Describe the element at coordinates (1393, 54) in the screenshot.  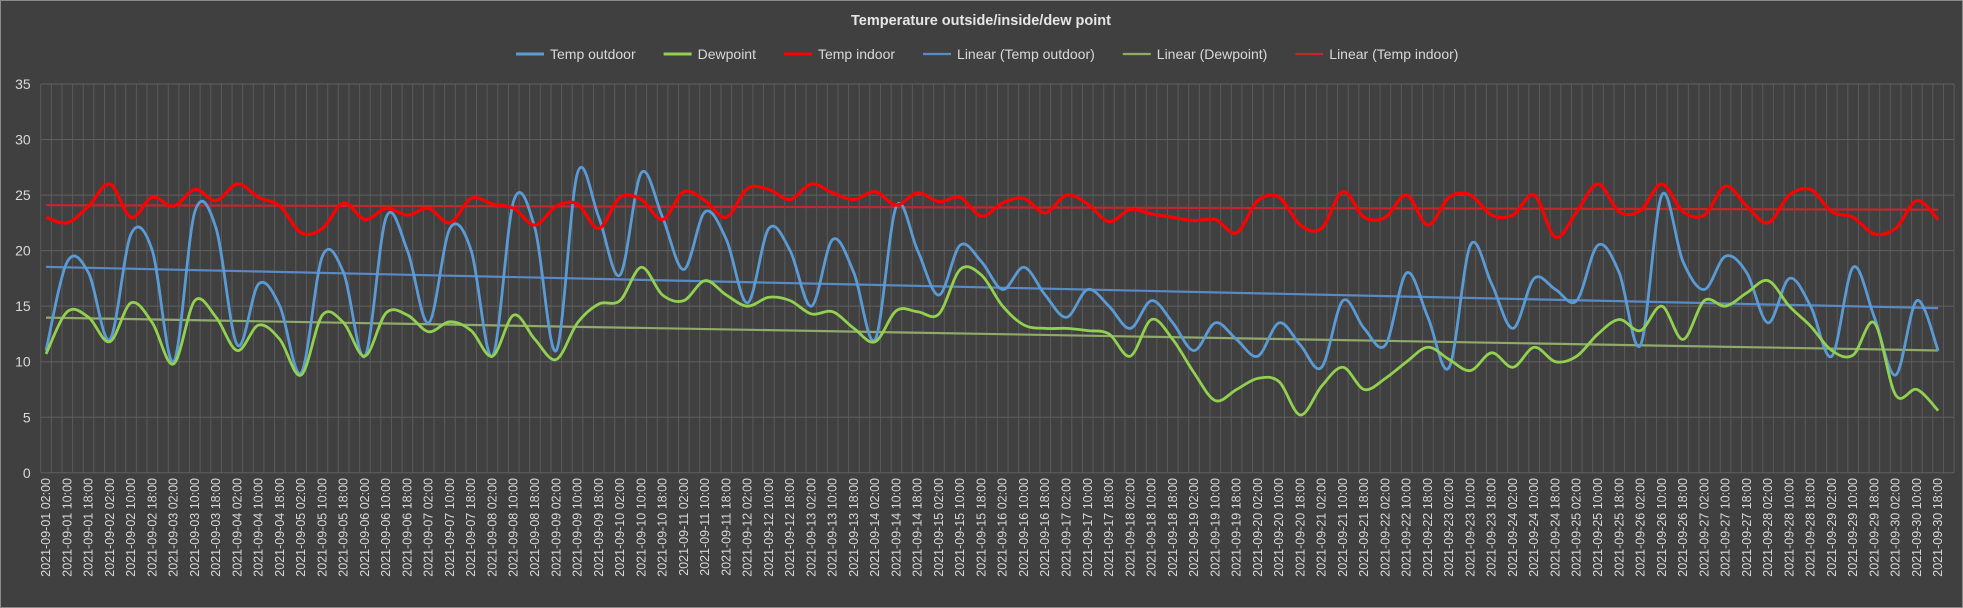
I see `legend-label: Linear (Temp indoor)` at that location.